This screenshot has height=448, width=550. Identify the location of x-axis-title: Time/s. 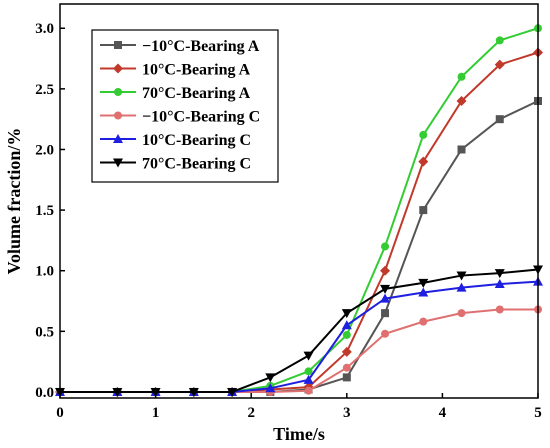
(299, 434).